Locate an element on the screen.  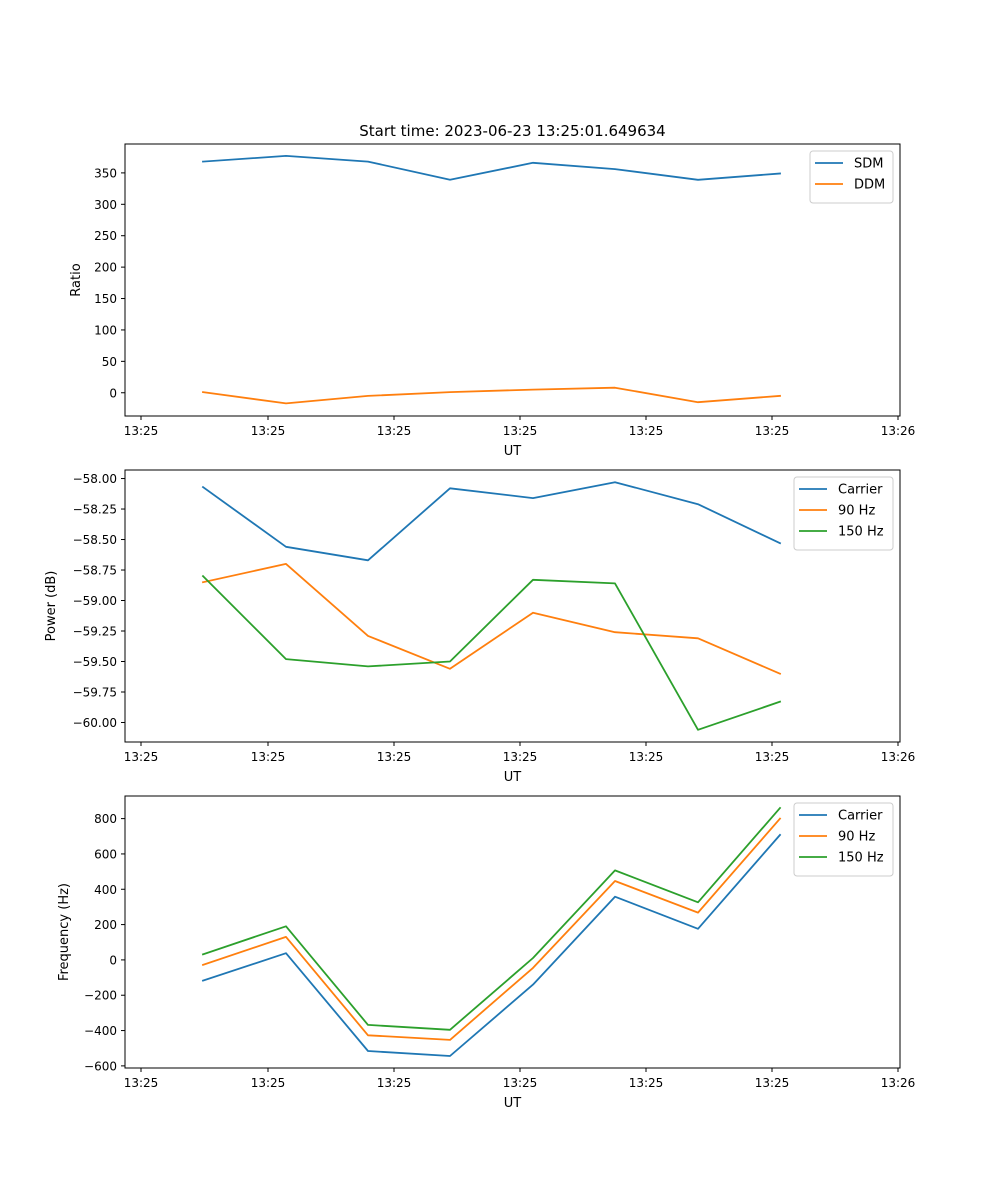
y-tick-label: −58.75 is located at coordinates (95, 571).